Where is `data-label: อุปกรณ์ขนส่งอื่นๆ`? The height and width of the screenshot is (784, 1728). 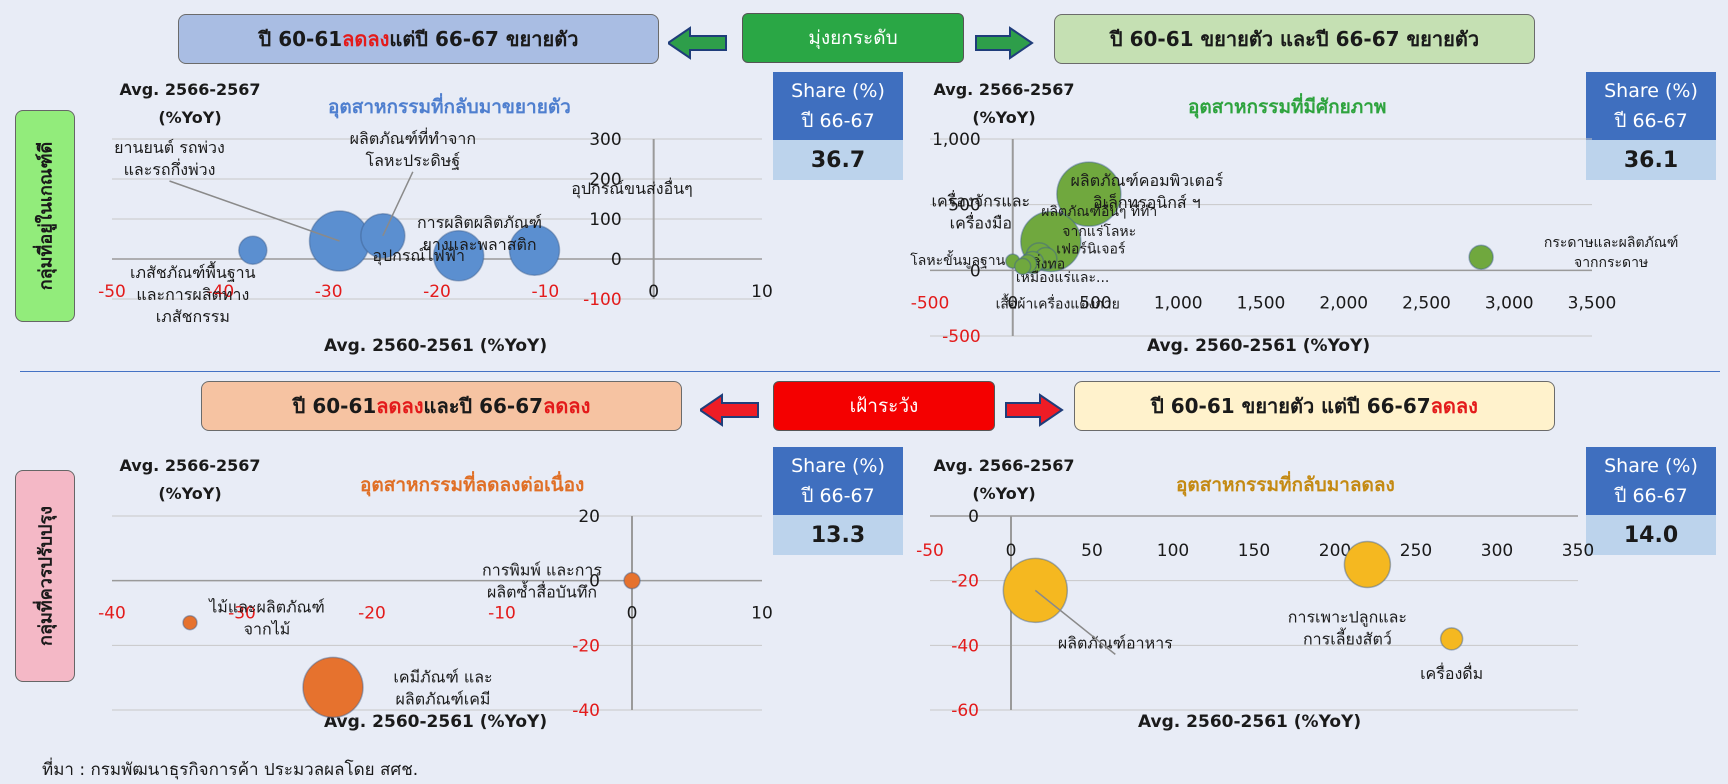
data-label: อุปกรณ์ขนส่งอื่นๆ is located at coordinates (631, 188).